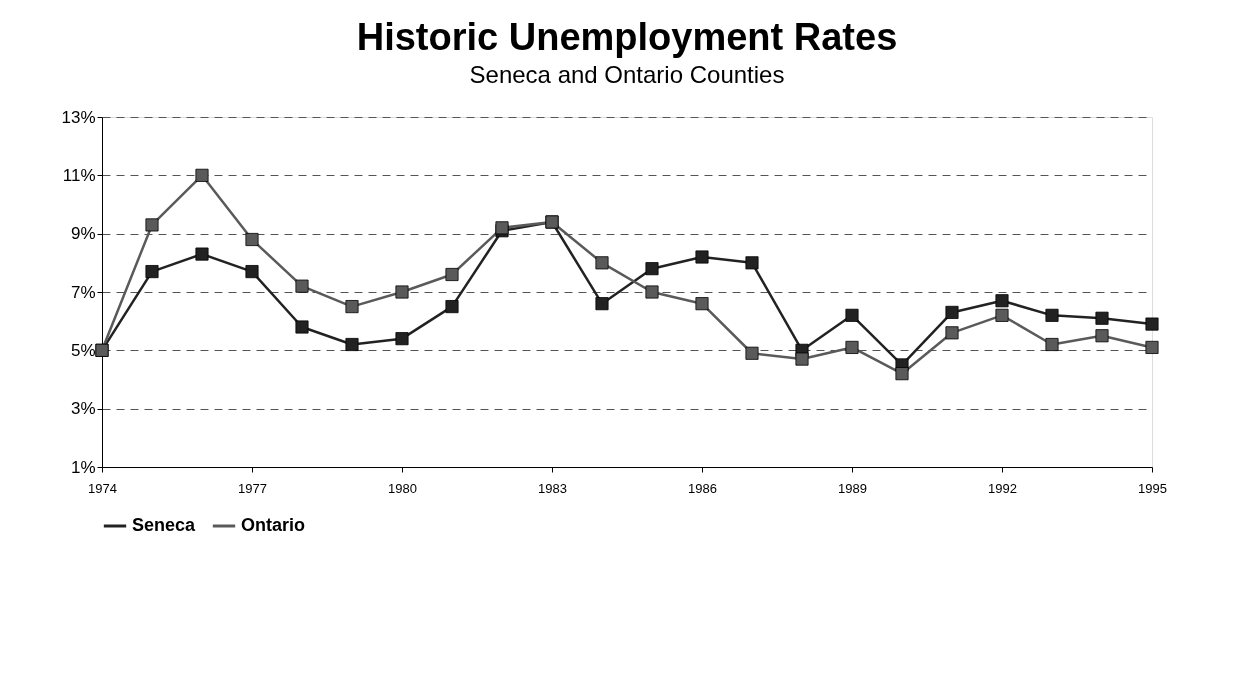  I want to click on y-tick-label: 3%, so click(83, 409).